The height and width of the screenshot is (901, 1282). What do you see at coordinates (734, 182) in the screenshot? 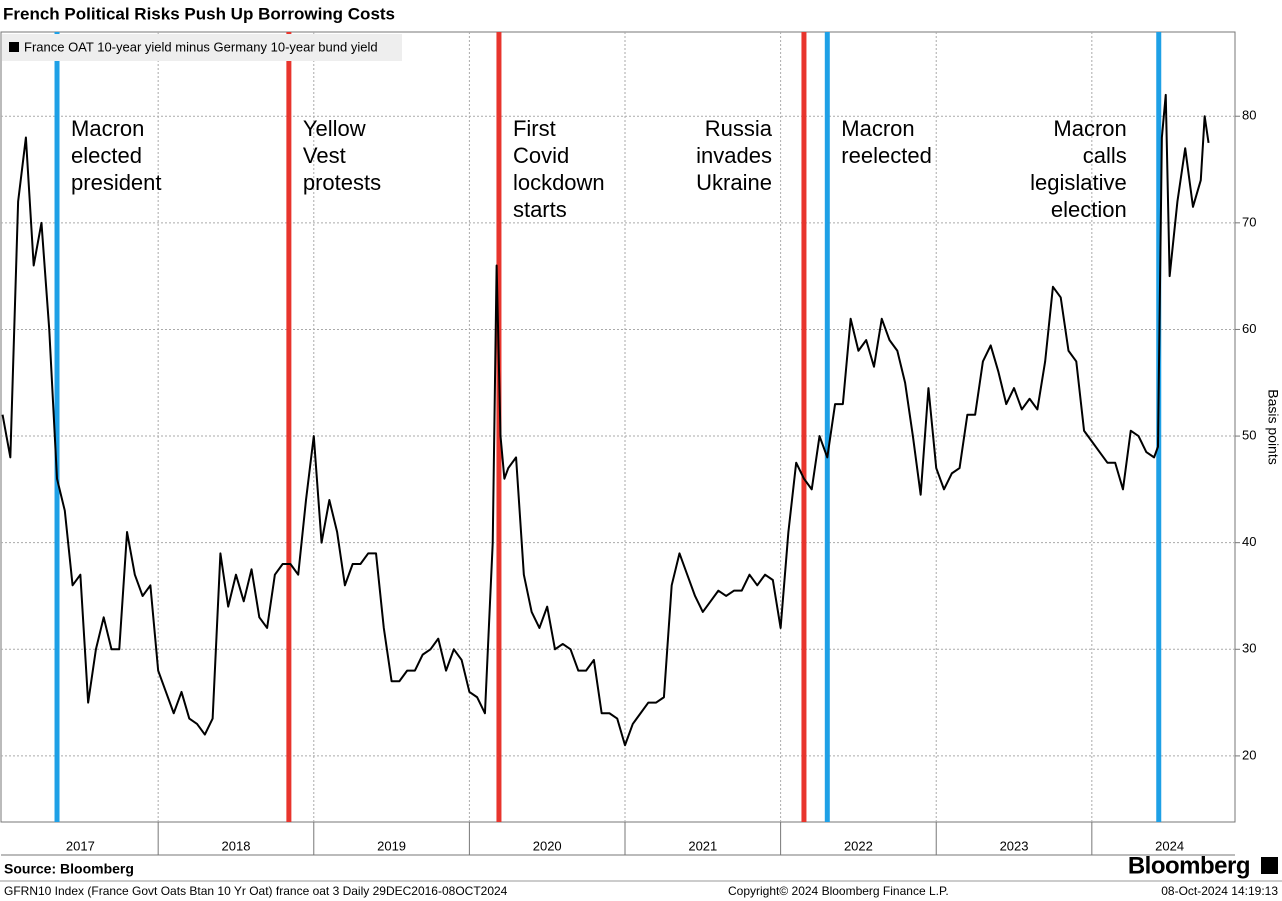
I see `event-label: Ukraine` at bounding box center [734, 182].